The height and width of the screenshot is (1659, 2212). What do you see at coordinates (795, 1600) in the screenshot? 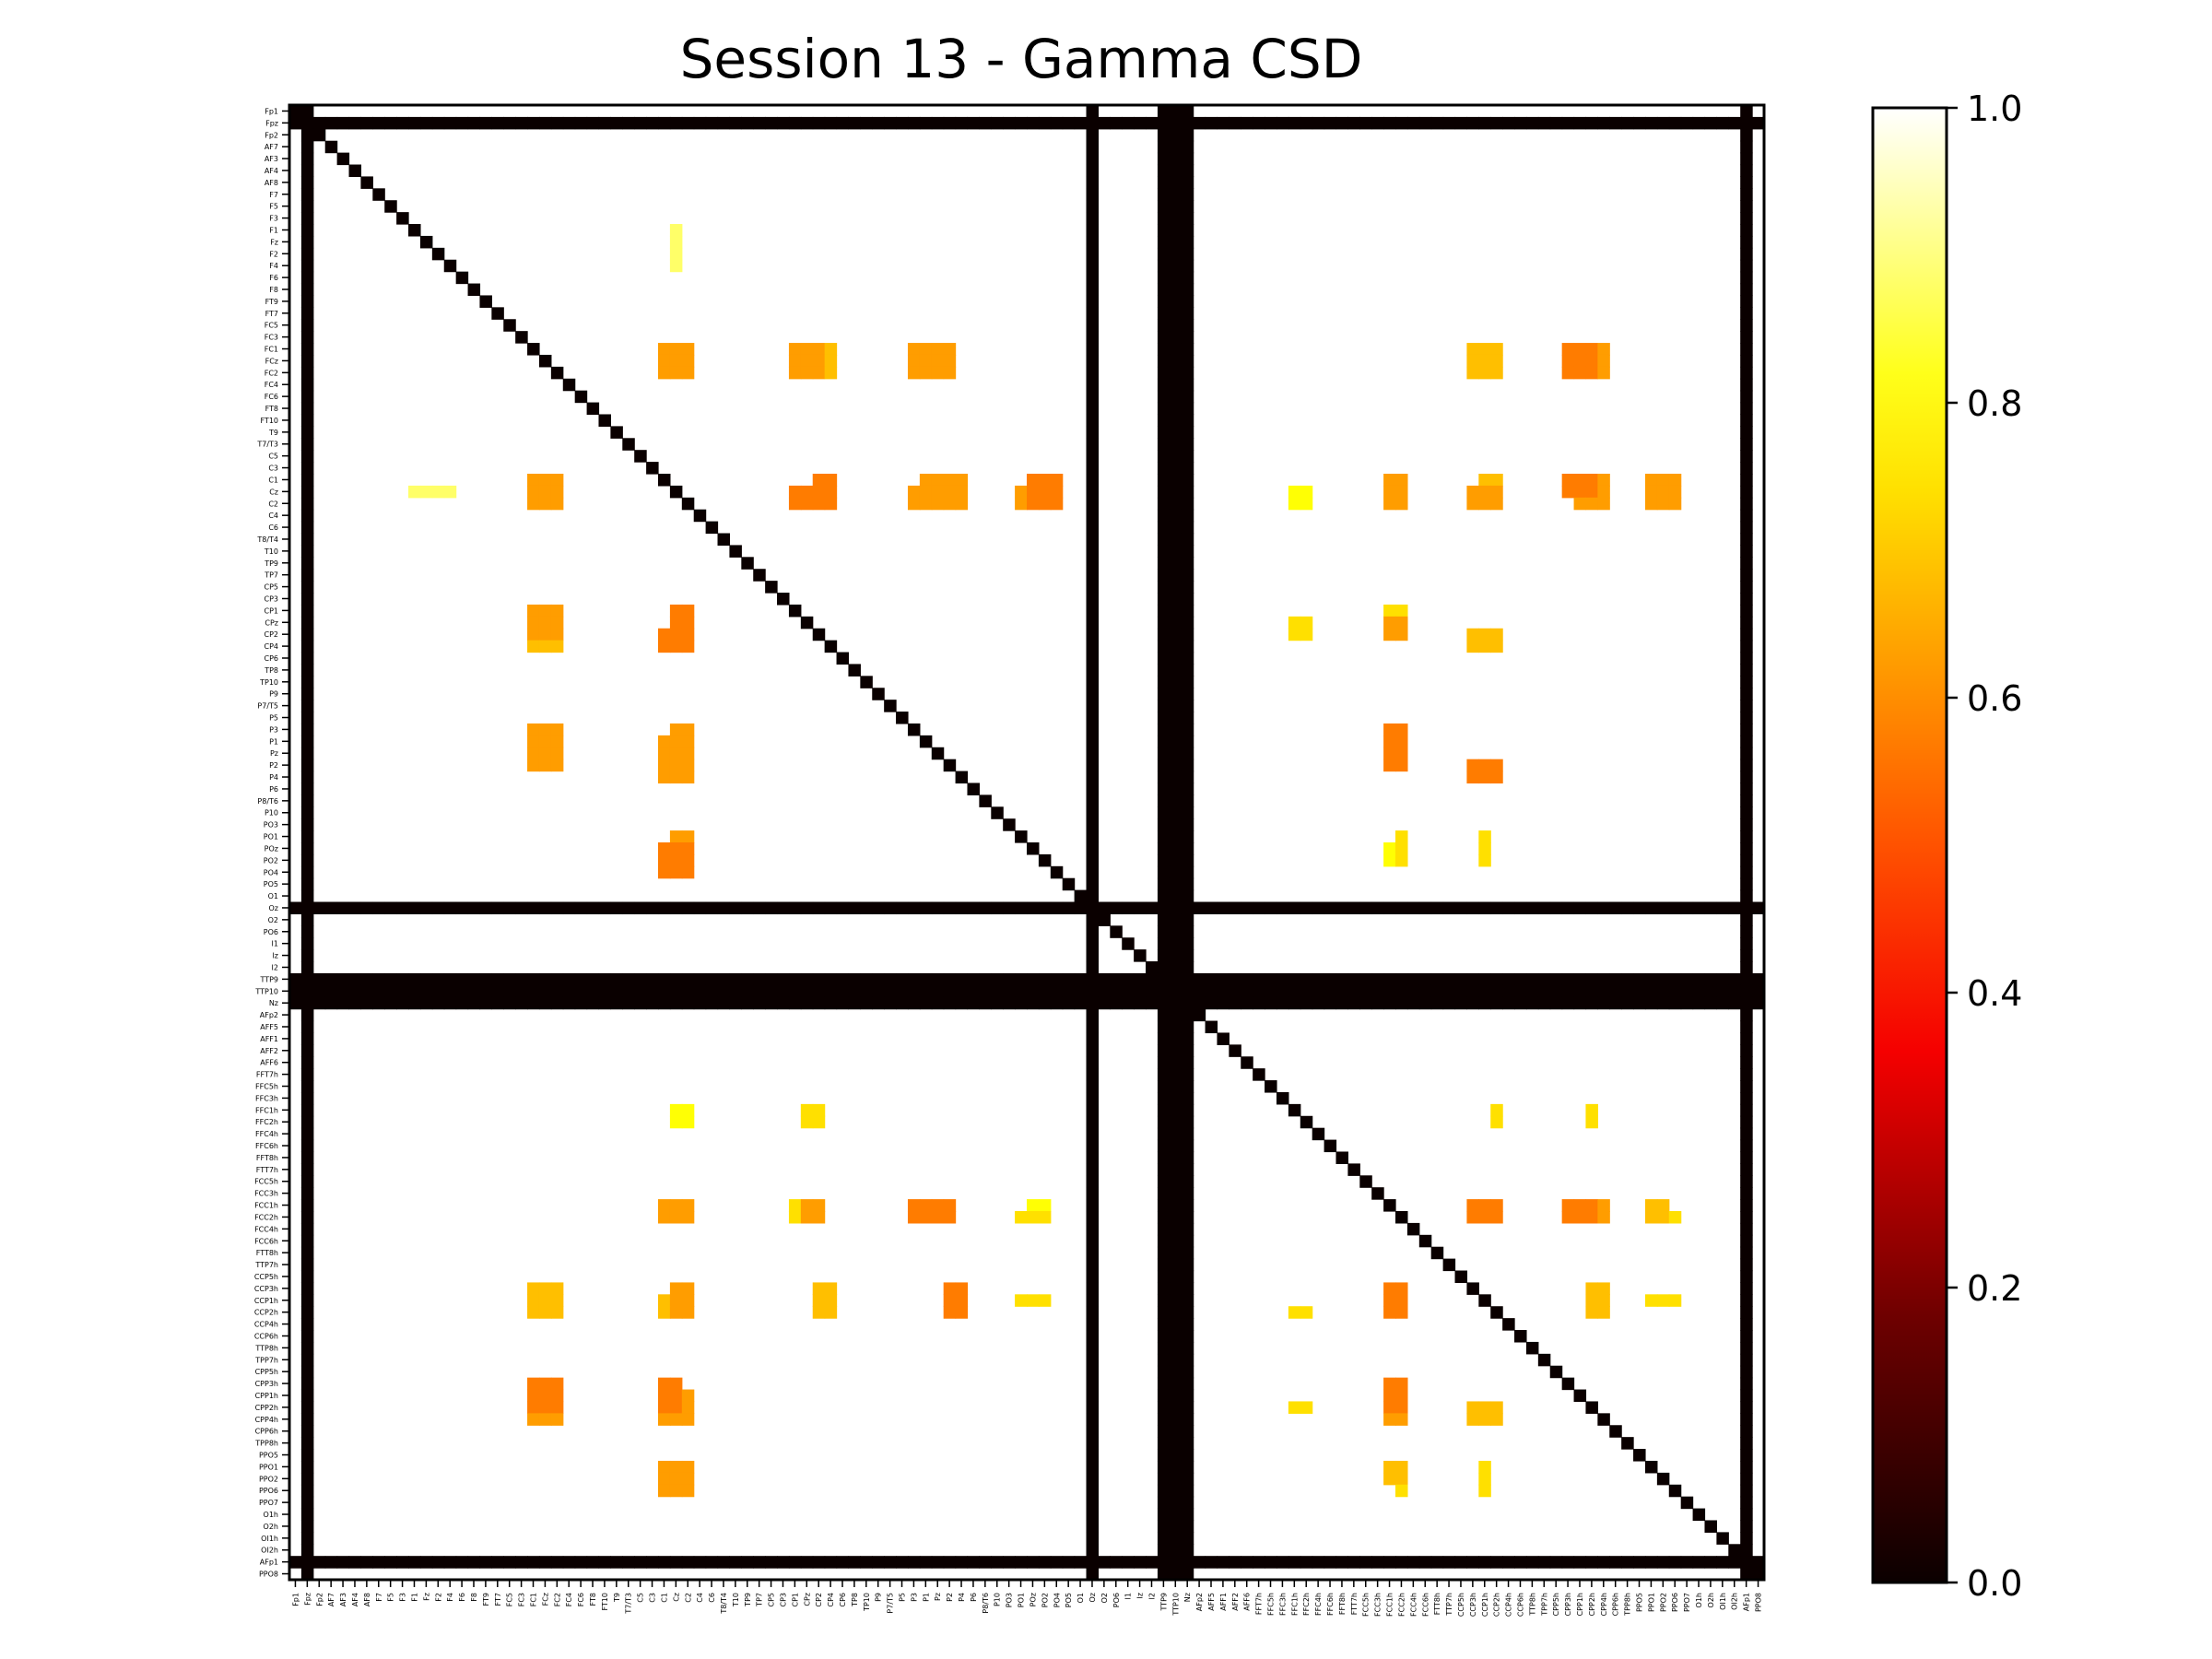
I see `x-tick-label: CP1` at bounding box center [795, 1600].